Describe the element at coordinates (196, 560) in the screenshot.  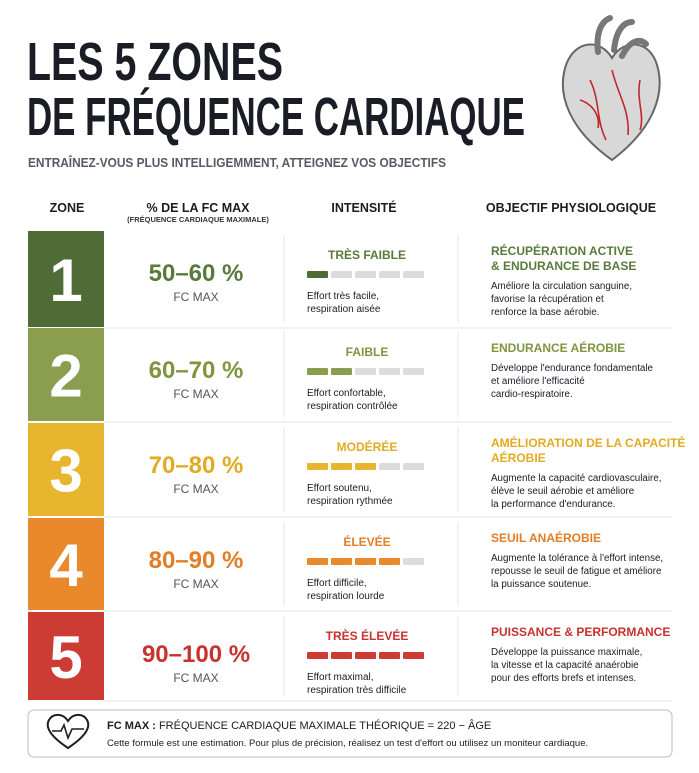
I see `percent: 80–90 %` at that location.